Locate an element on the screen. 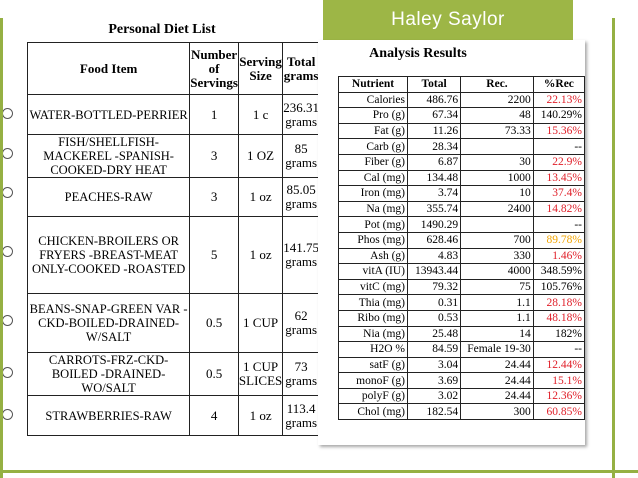  nutrient-cell: Chol (mg) is located at coordinates (373, 412).